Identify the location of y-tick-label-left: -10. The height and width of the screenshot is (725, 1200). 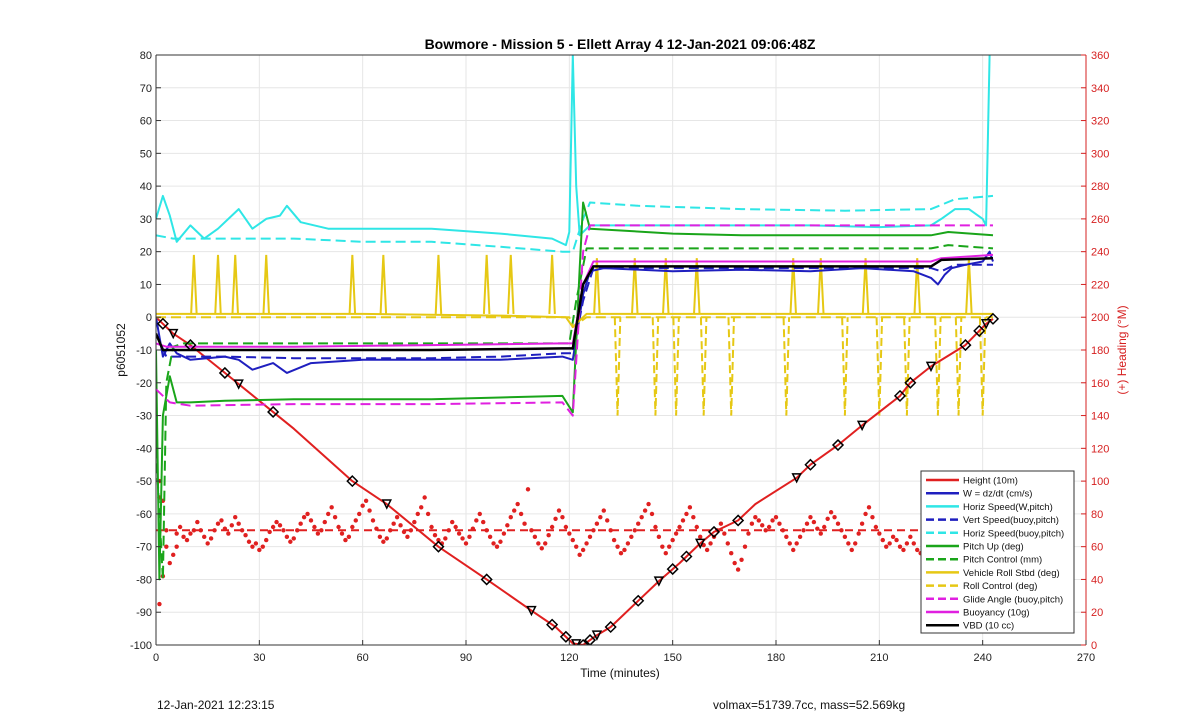
(144, 351).